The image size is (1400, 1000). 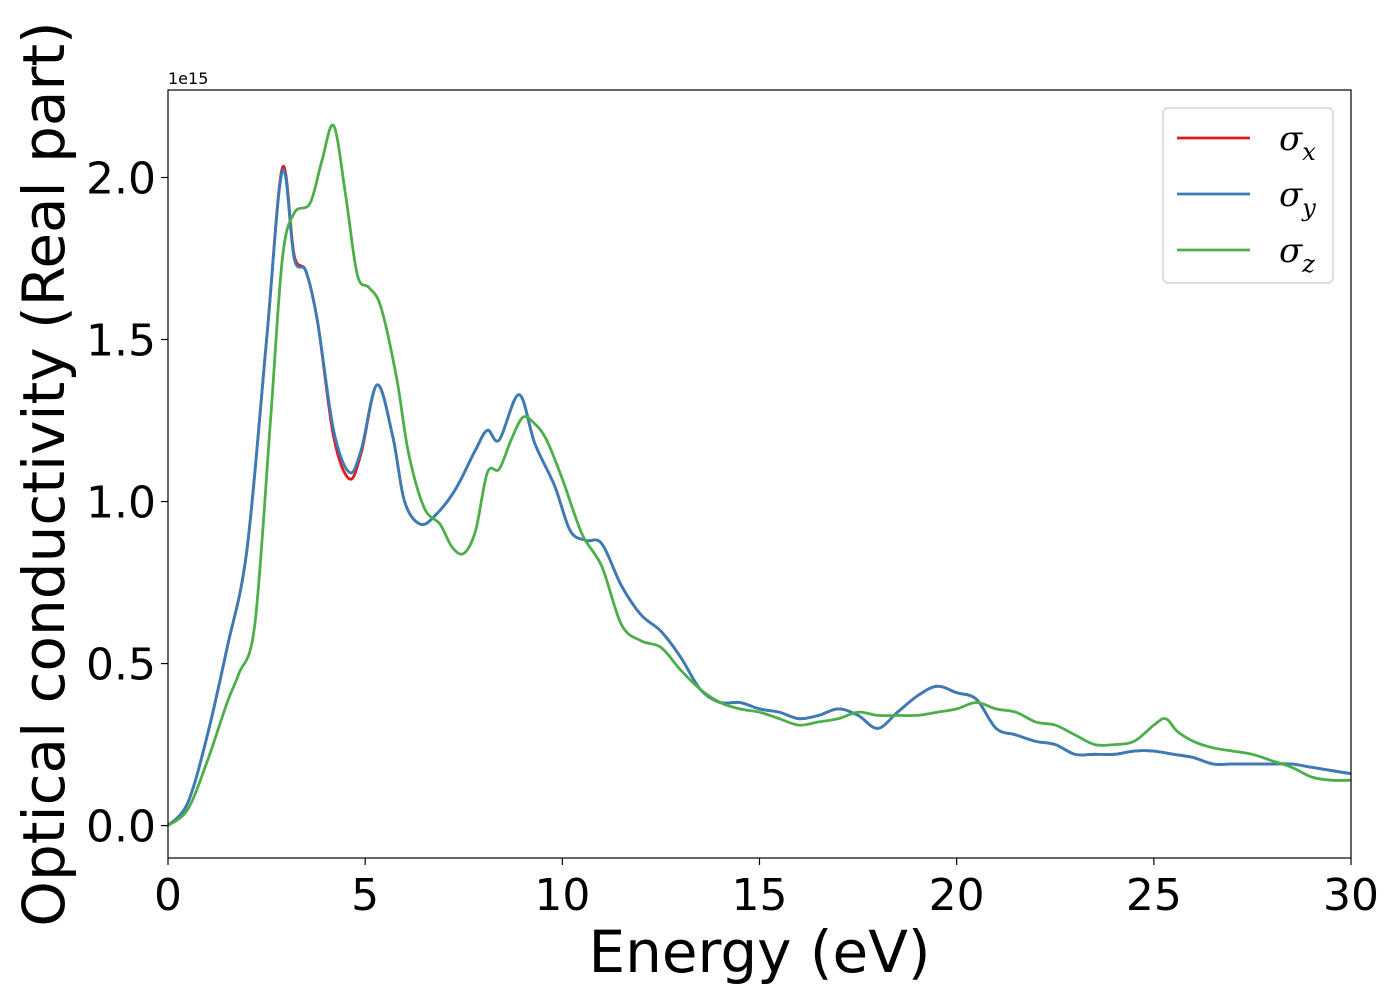 I want to click on x-axis-label: Energy (eV), so click(x=759, y=952).